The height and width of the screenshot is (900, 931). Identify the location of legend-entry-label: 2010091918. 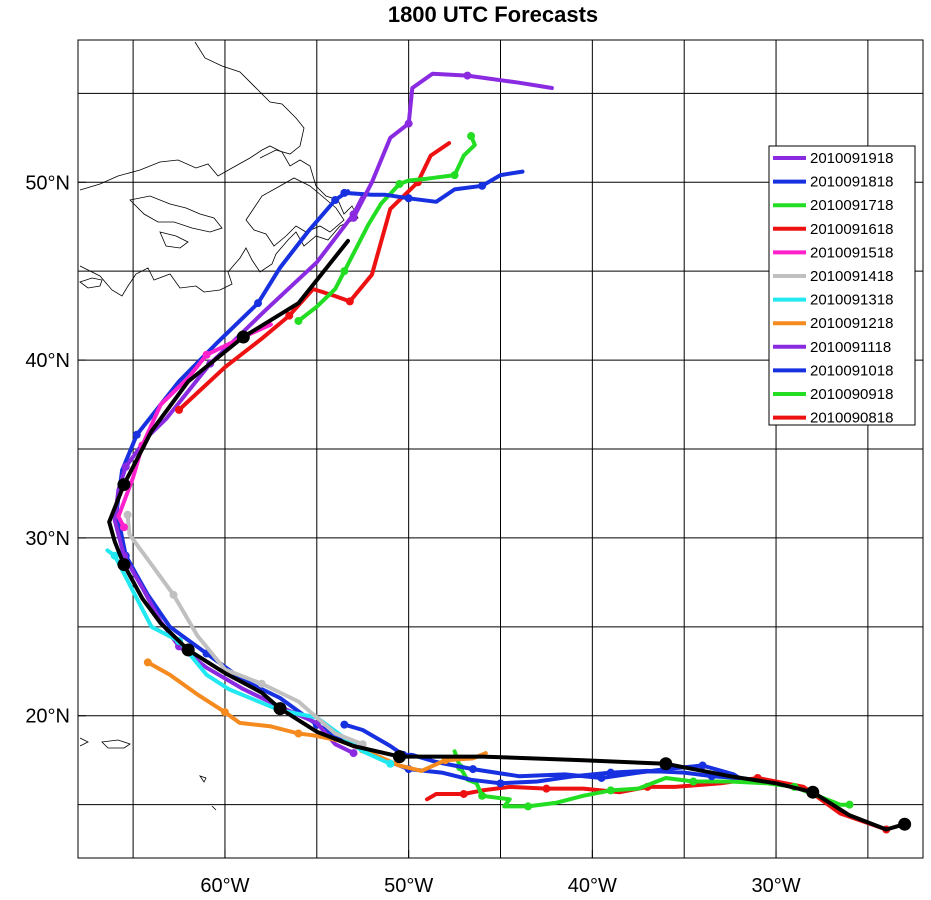
(851, 158).